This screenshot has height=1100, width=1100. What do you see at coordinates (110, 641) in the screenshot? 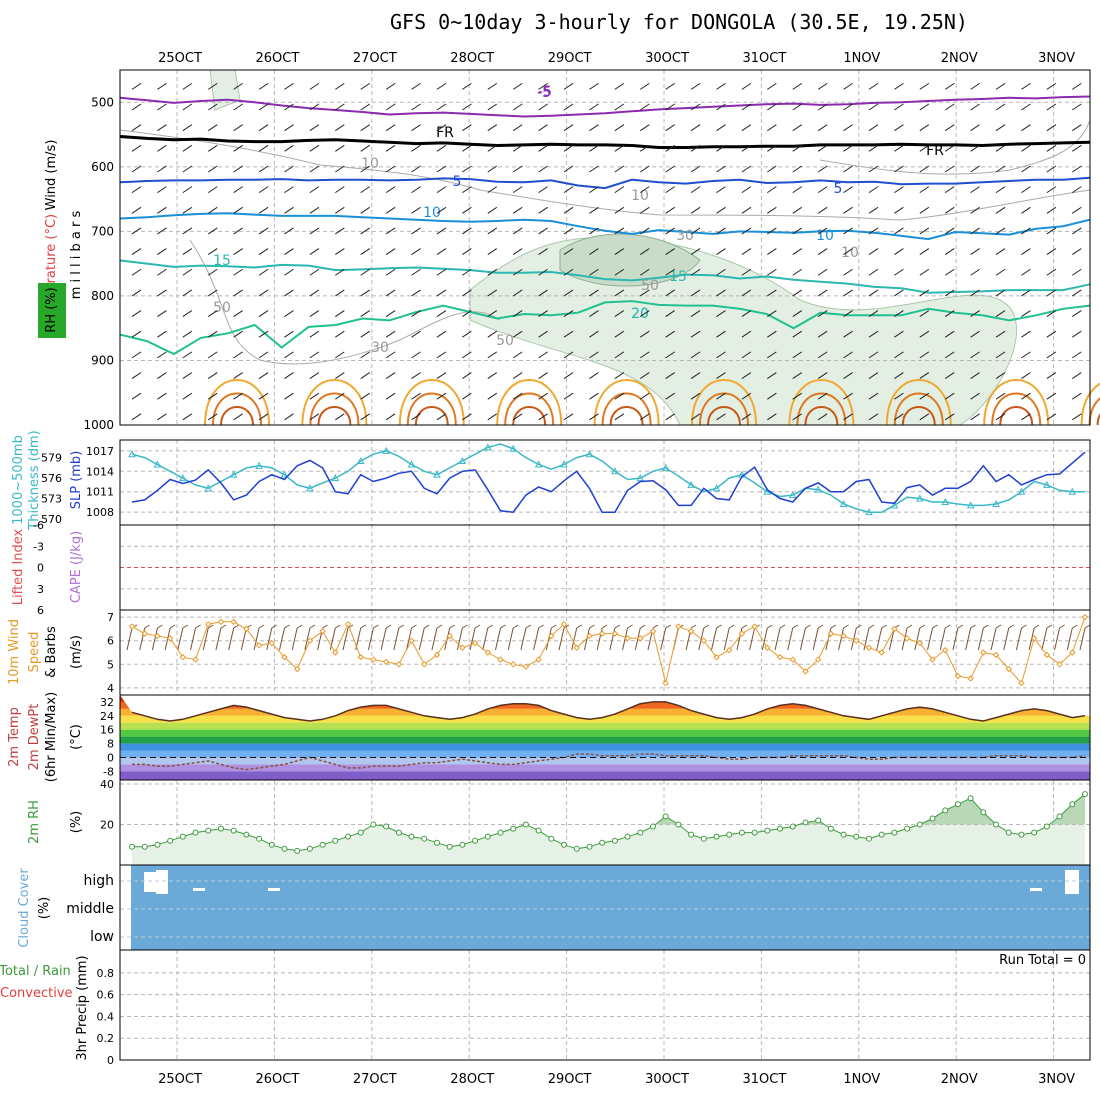
I see `wind-tick: 6` at bounding box center [110, 641].